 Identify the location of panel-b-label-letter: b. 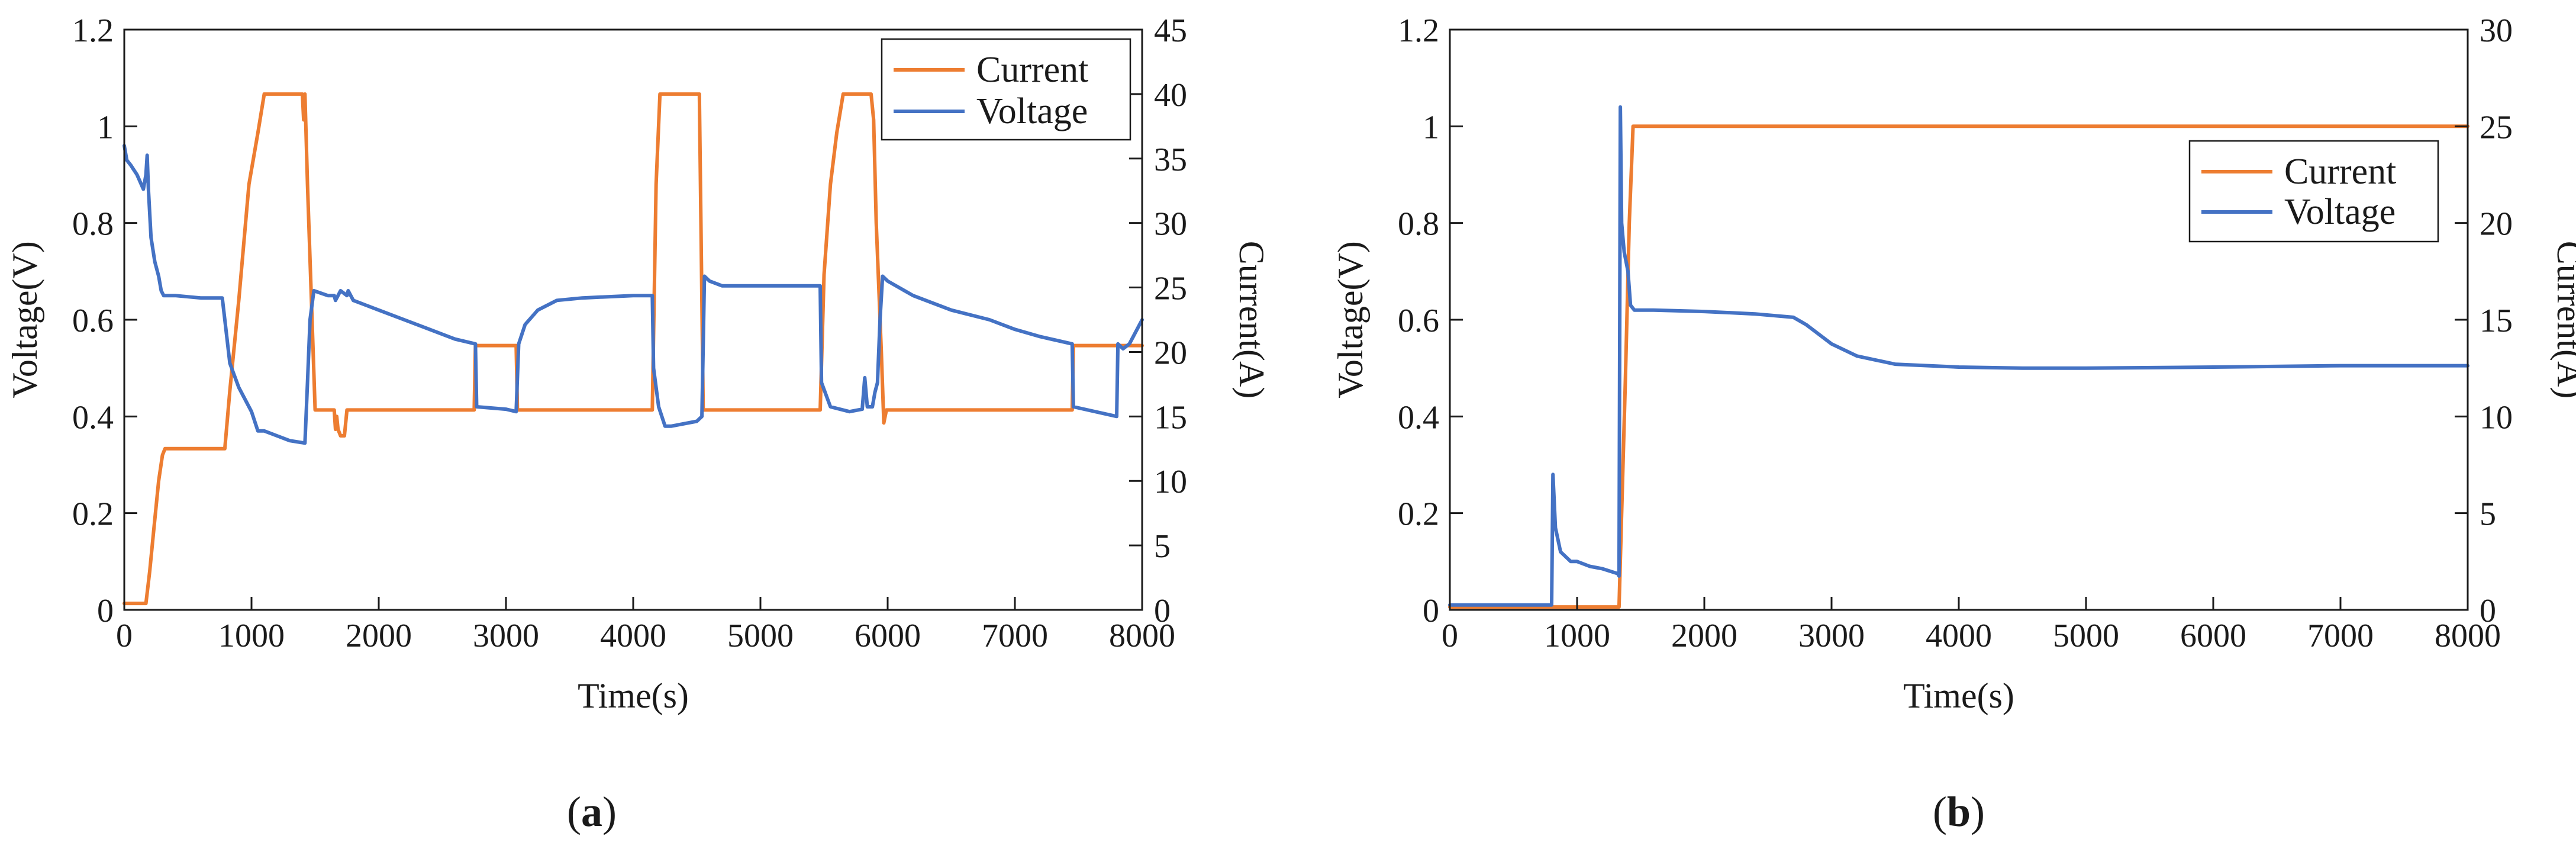
(1959, 811).